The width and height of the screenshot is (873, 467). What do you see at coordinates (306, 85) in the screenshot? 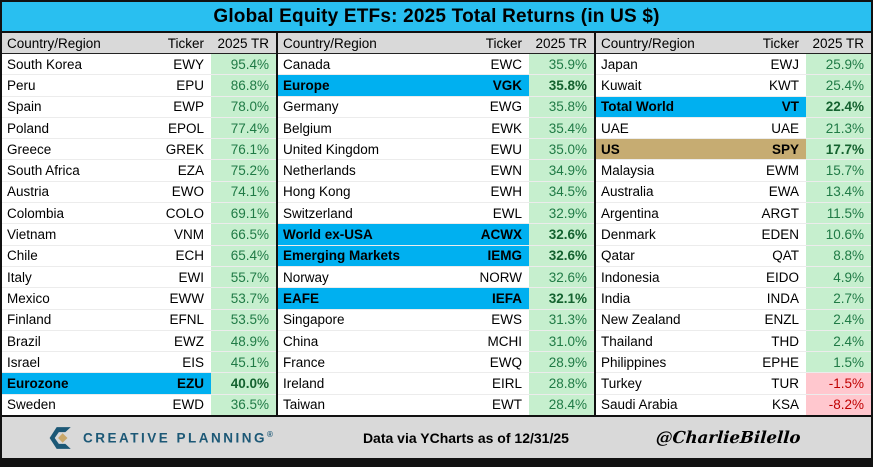
I see `country-cell: Europe` at bounding box center [306, 85].